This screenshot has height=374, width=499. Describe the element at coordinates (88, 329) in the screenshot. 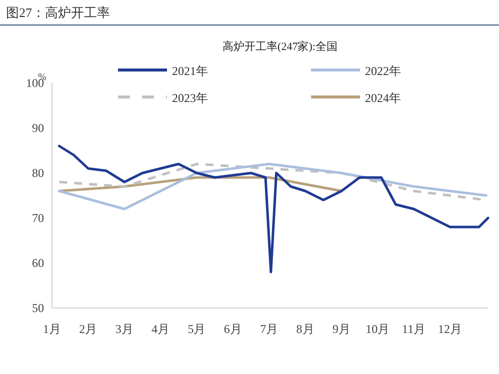

I see `x-tick-label: 2月` at that location.